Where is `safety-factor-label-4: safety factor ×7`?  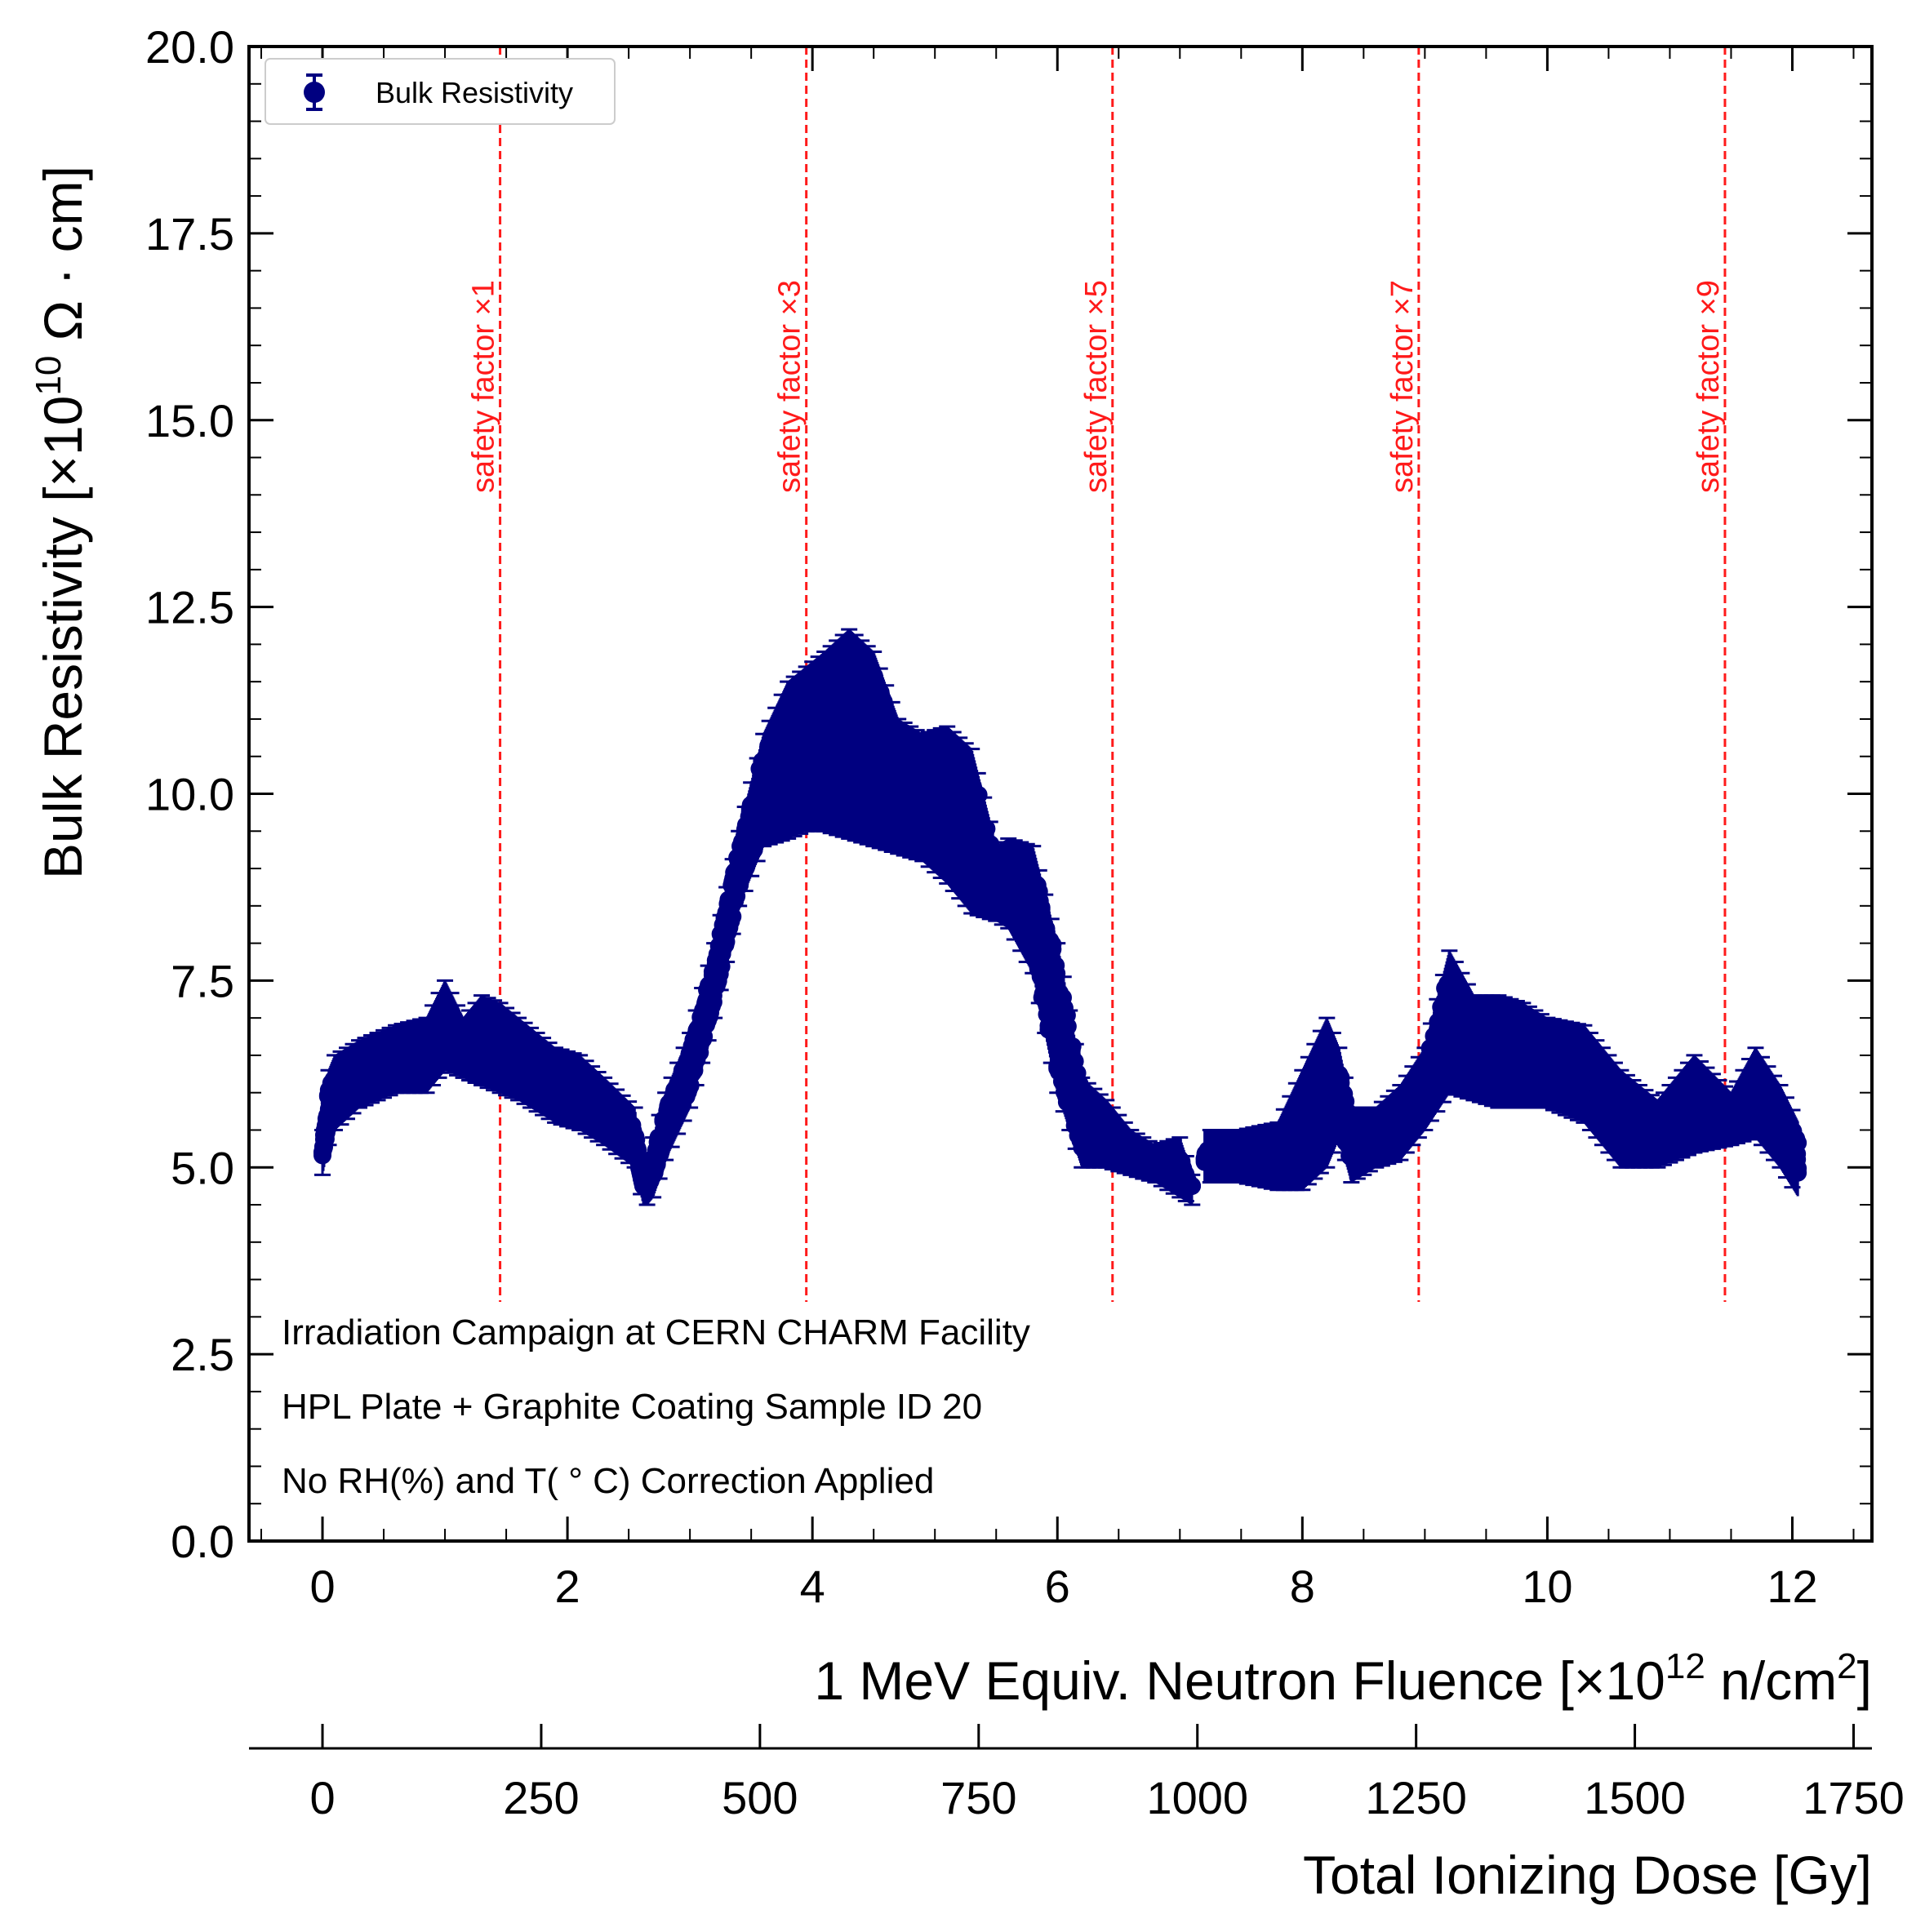 safety-factor-label-4: safety factor ×7 is located at coordinates (1402, 386).